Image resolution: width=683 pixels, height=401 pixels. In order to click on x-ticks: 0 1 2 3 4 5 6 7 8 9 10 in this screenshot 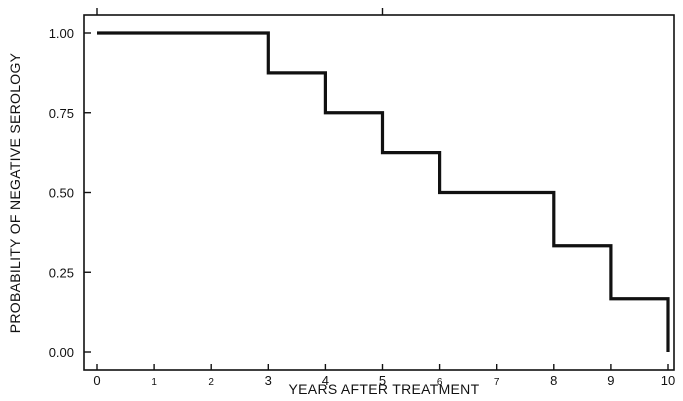, I will do `click(384, 376)`.